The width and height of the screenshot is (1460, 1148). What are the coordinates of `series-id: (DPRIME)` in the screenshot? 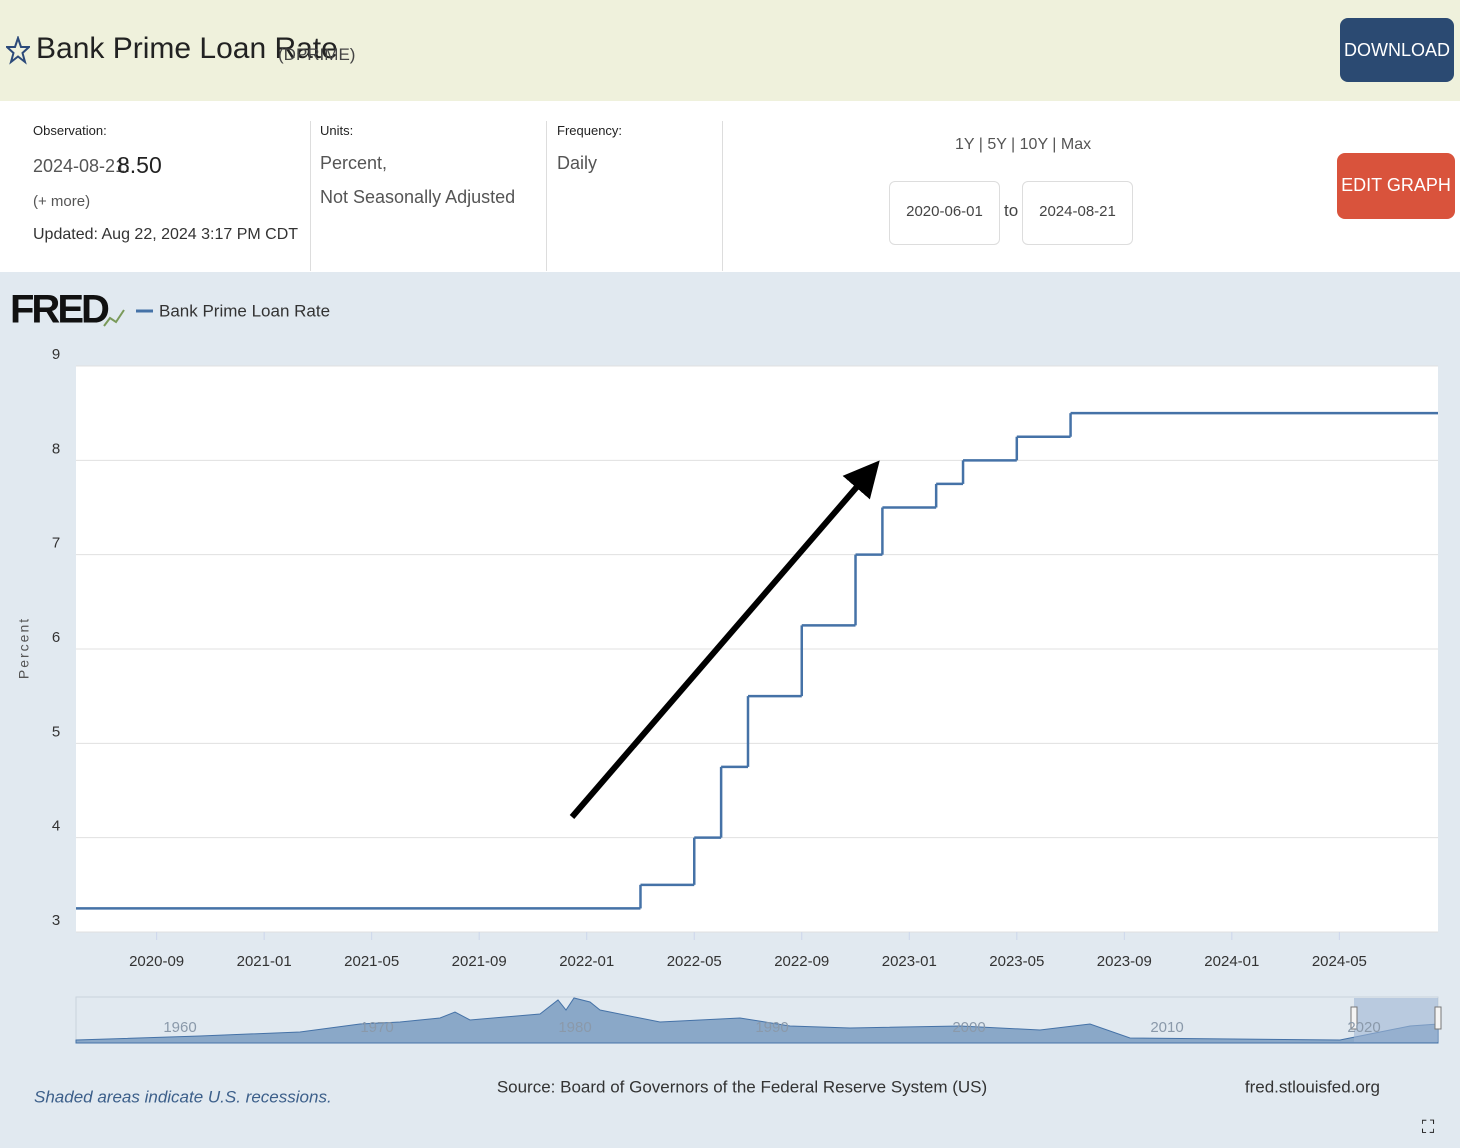 It's located at (317, 54).